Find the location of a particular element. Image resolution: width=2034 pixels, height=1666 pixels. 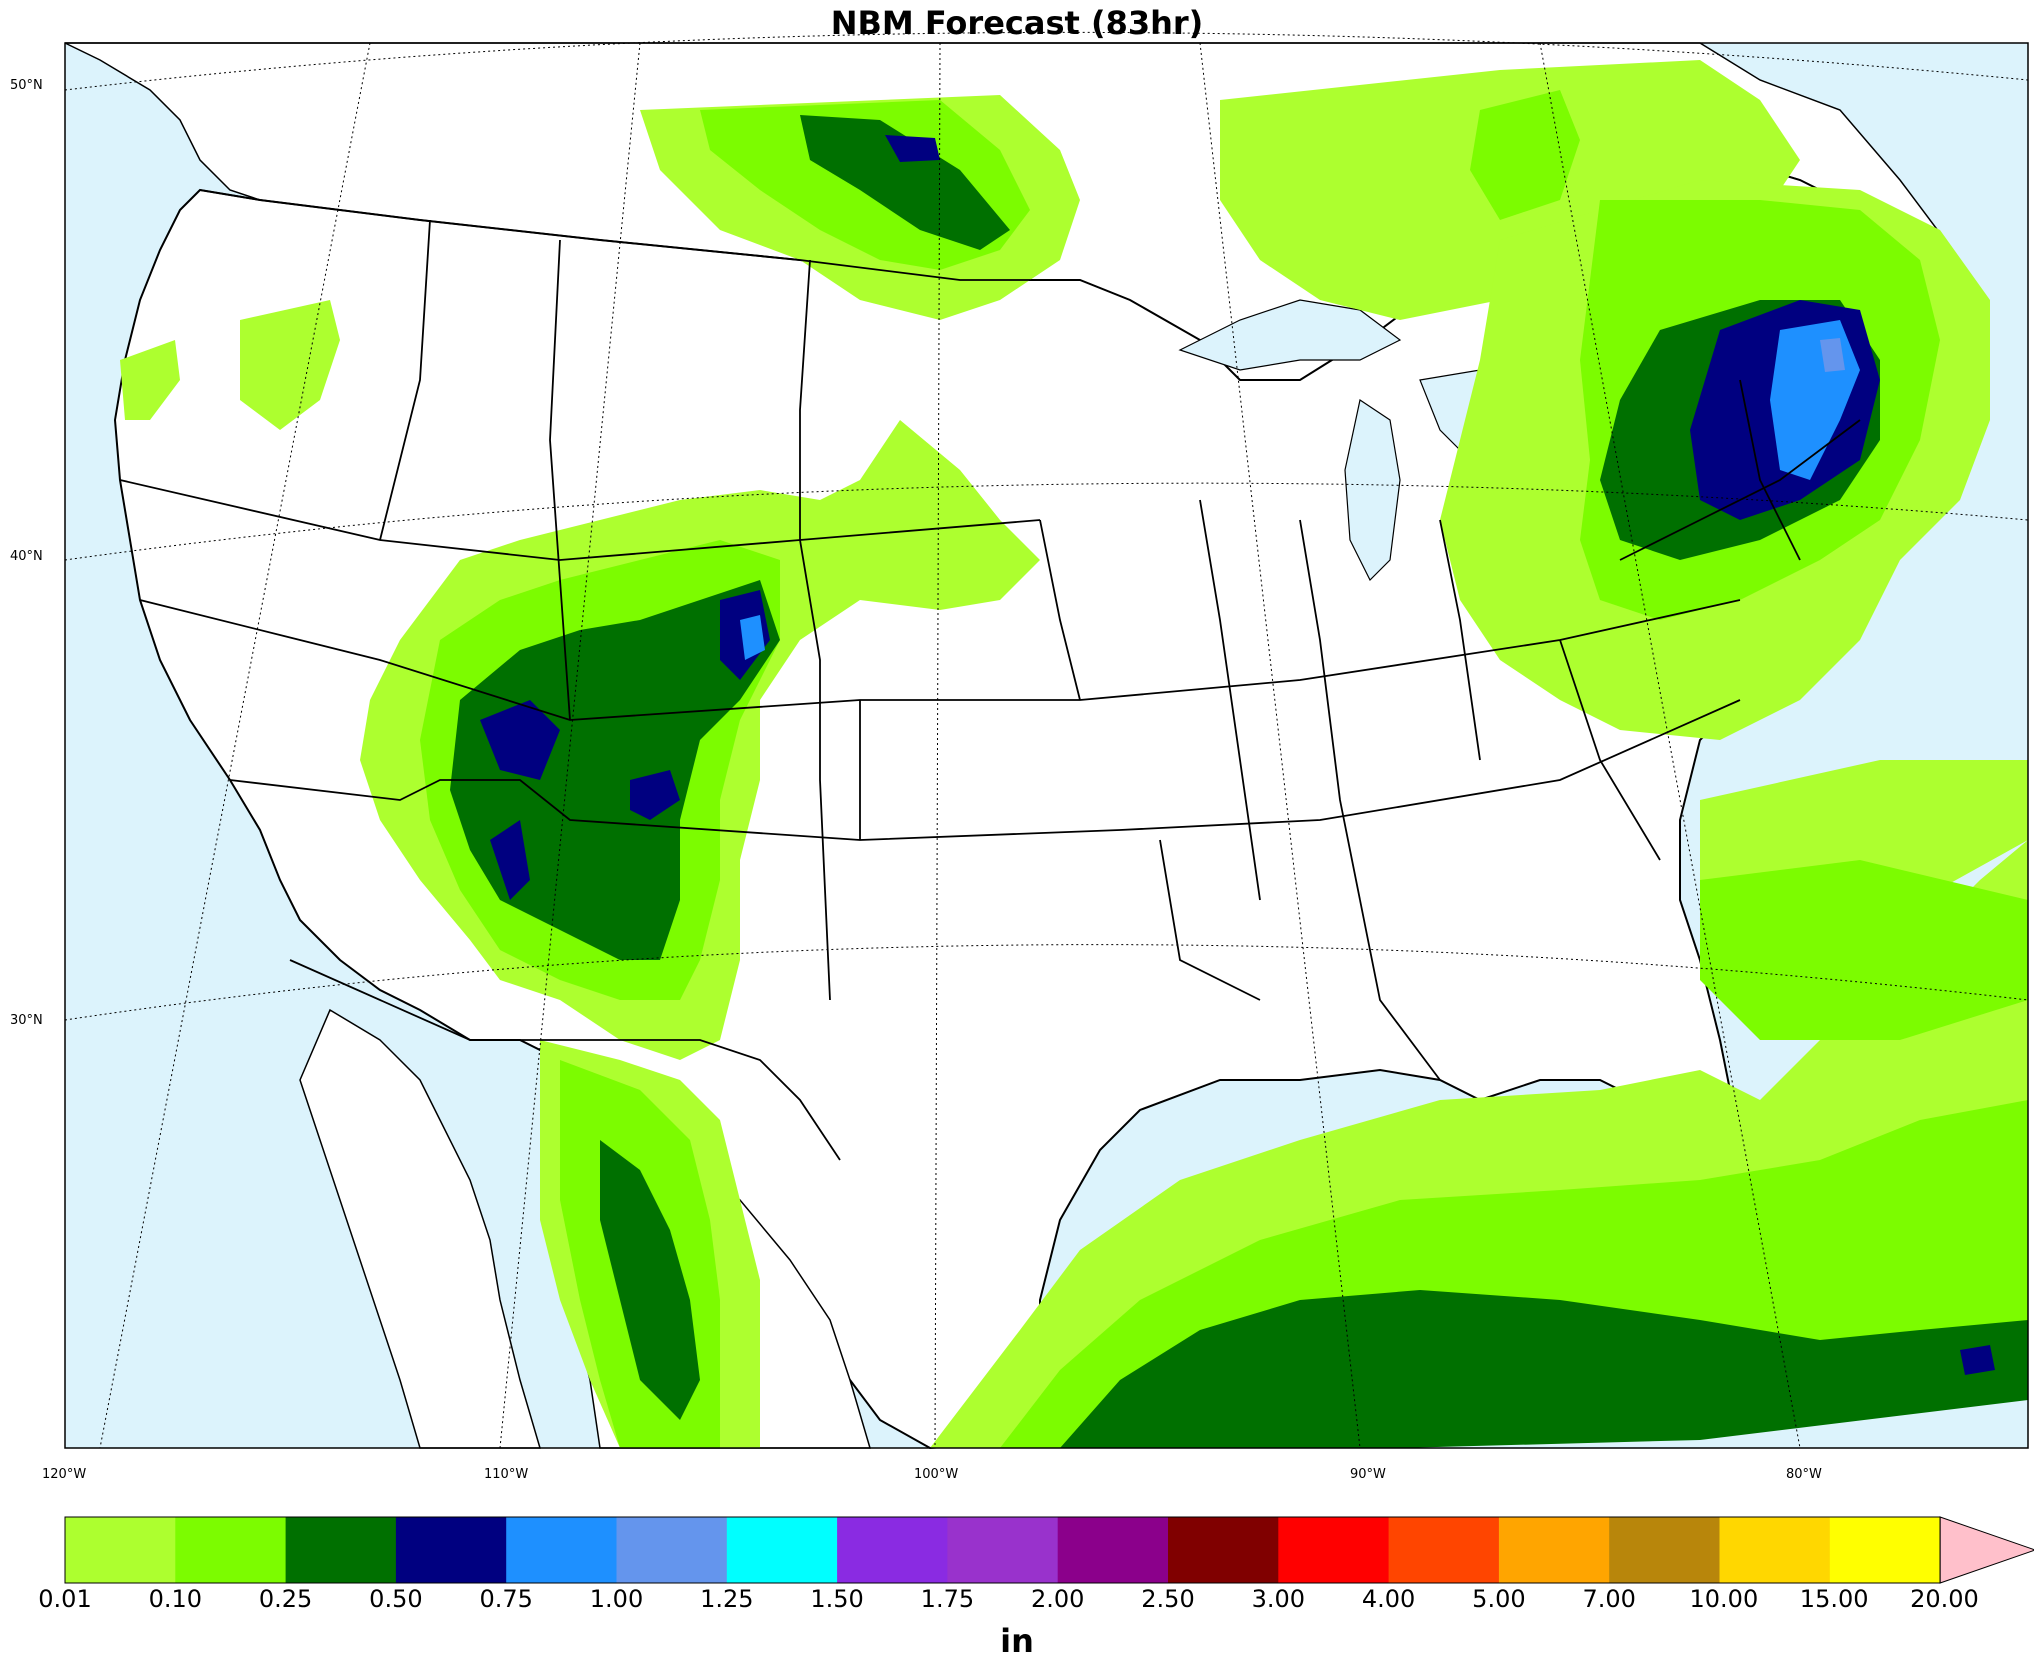

lon-label-110w: 110°W is located at coordinates (506, 1474).